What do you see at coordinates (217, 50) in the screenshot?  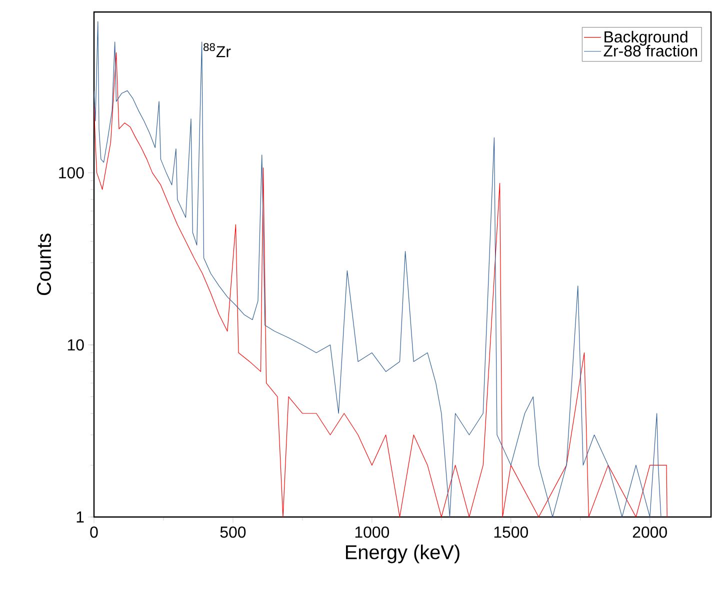 I see `annotation: $^{88}$Zr` at bounding box center [217, 50].